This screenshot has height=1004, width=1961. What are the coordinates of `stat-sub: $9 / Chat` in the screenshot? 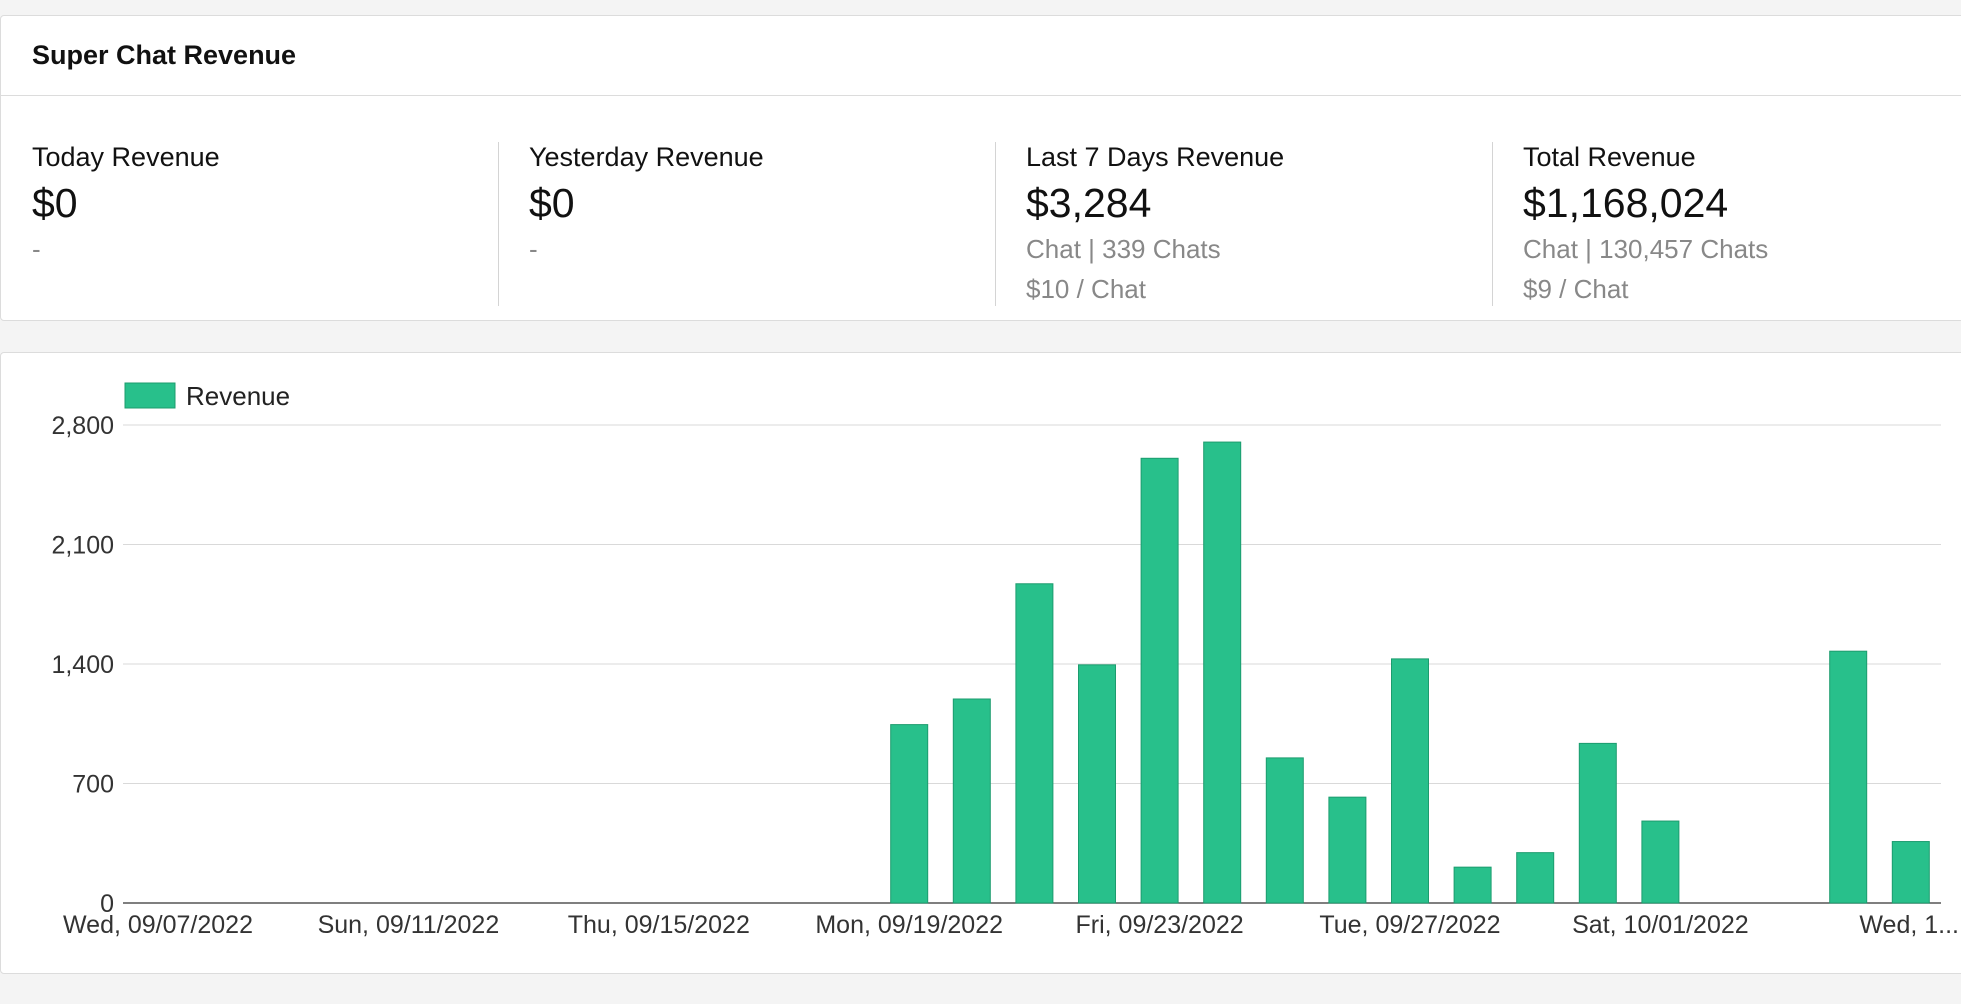 It's located at (1576, 289).